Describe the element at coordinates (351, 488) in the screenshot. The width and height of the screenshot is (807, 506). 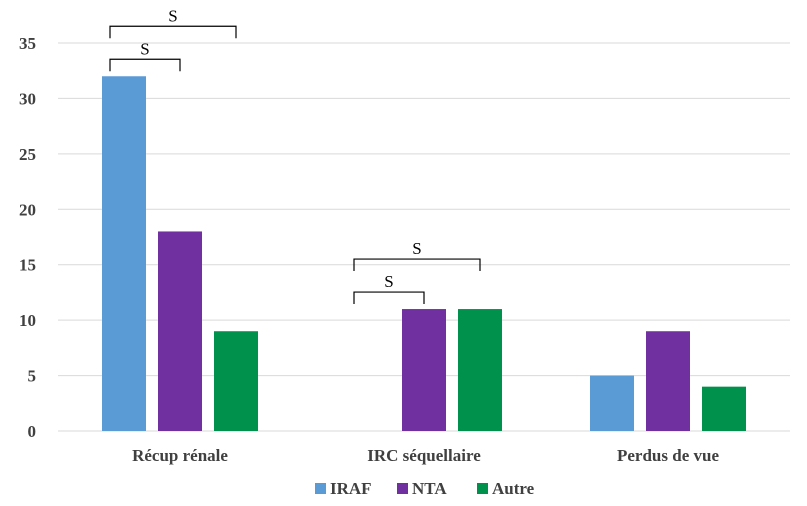
I see `legend-label-iraf: IRAF` at that location.